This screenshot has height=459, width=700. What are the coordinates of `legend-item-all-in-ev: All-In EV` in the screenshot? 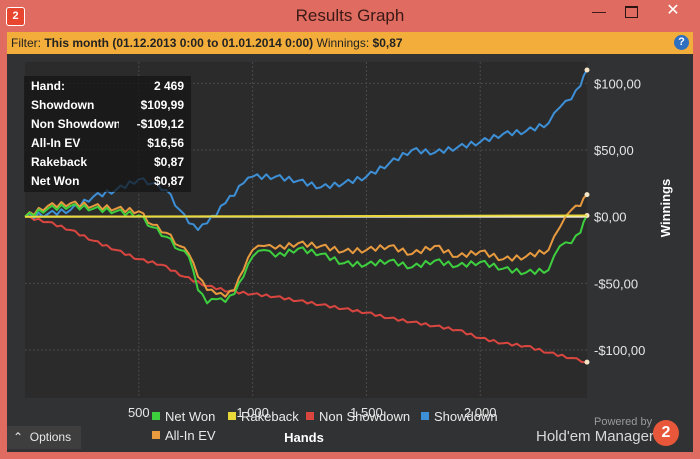 It's located at (184, 435).